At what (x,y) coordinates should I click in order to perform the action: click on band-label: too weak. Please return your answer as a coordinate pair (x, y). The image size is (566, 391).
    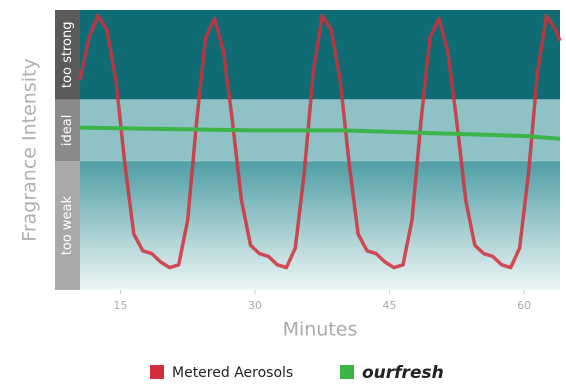
    Looking at the image, I should click on (67, 225).